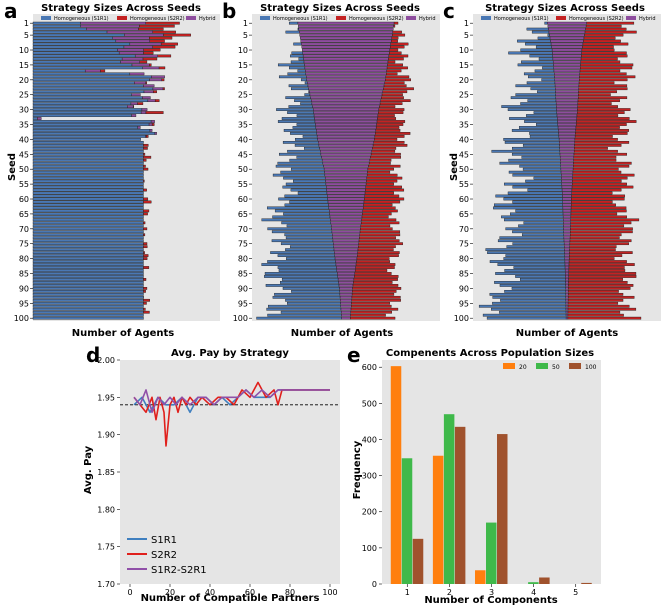 The width and height of the screenshot is (664, 610). What do you see at coordinates (369, 476) in the screenshot?
I see `y-tick-label: 300` at bounding box center [369, 476].